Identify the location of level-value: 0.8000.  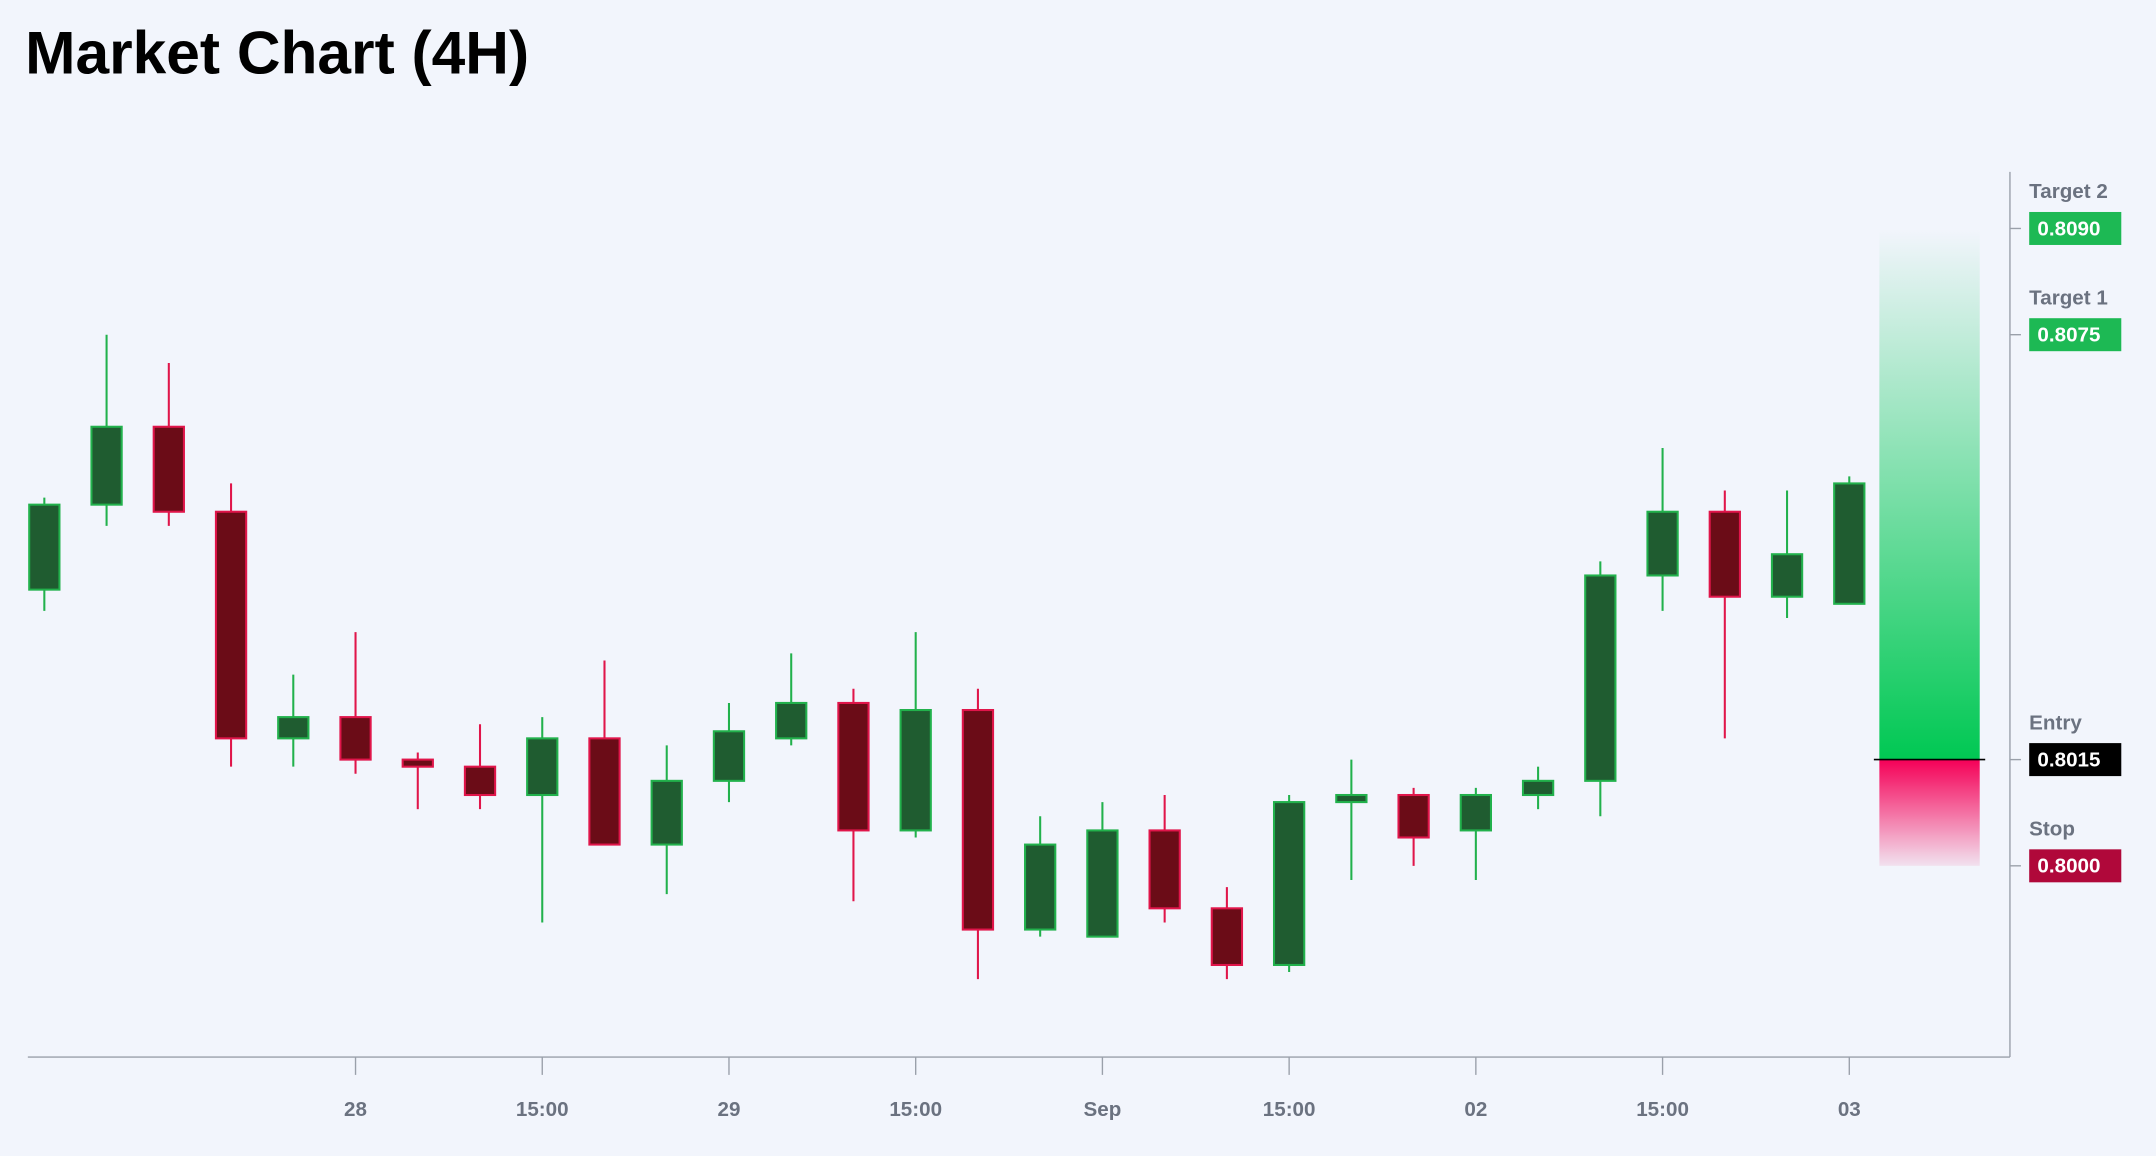
(2068, 866).